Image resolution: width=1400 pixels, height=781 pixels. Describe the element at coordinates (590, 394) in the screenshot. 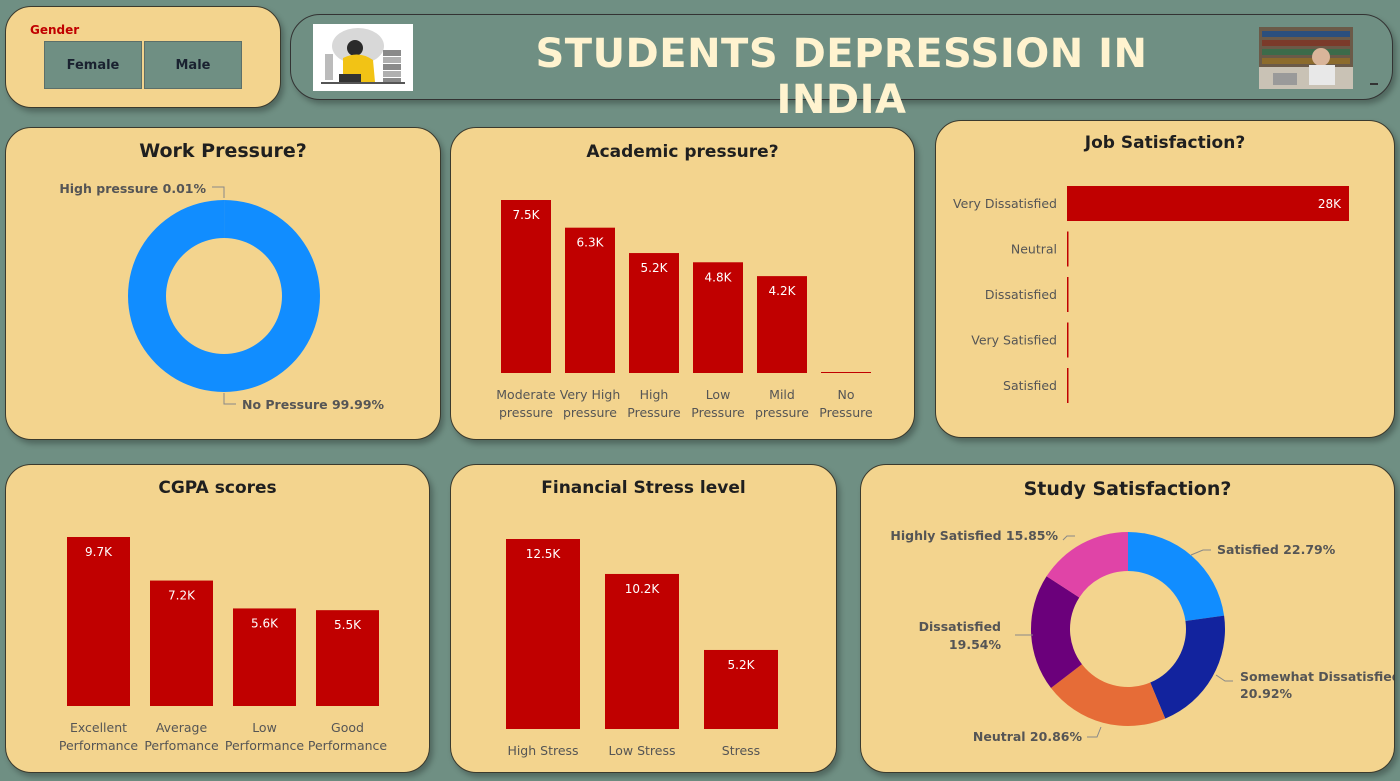

I see `academic-category-label: Very High` at that location.